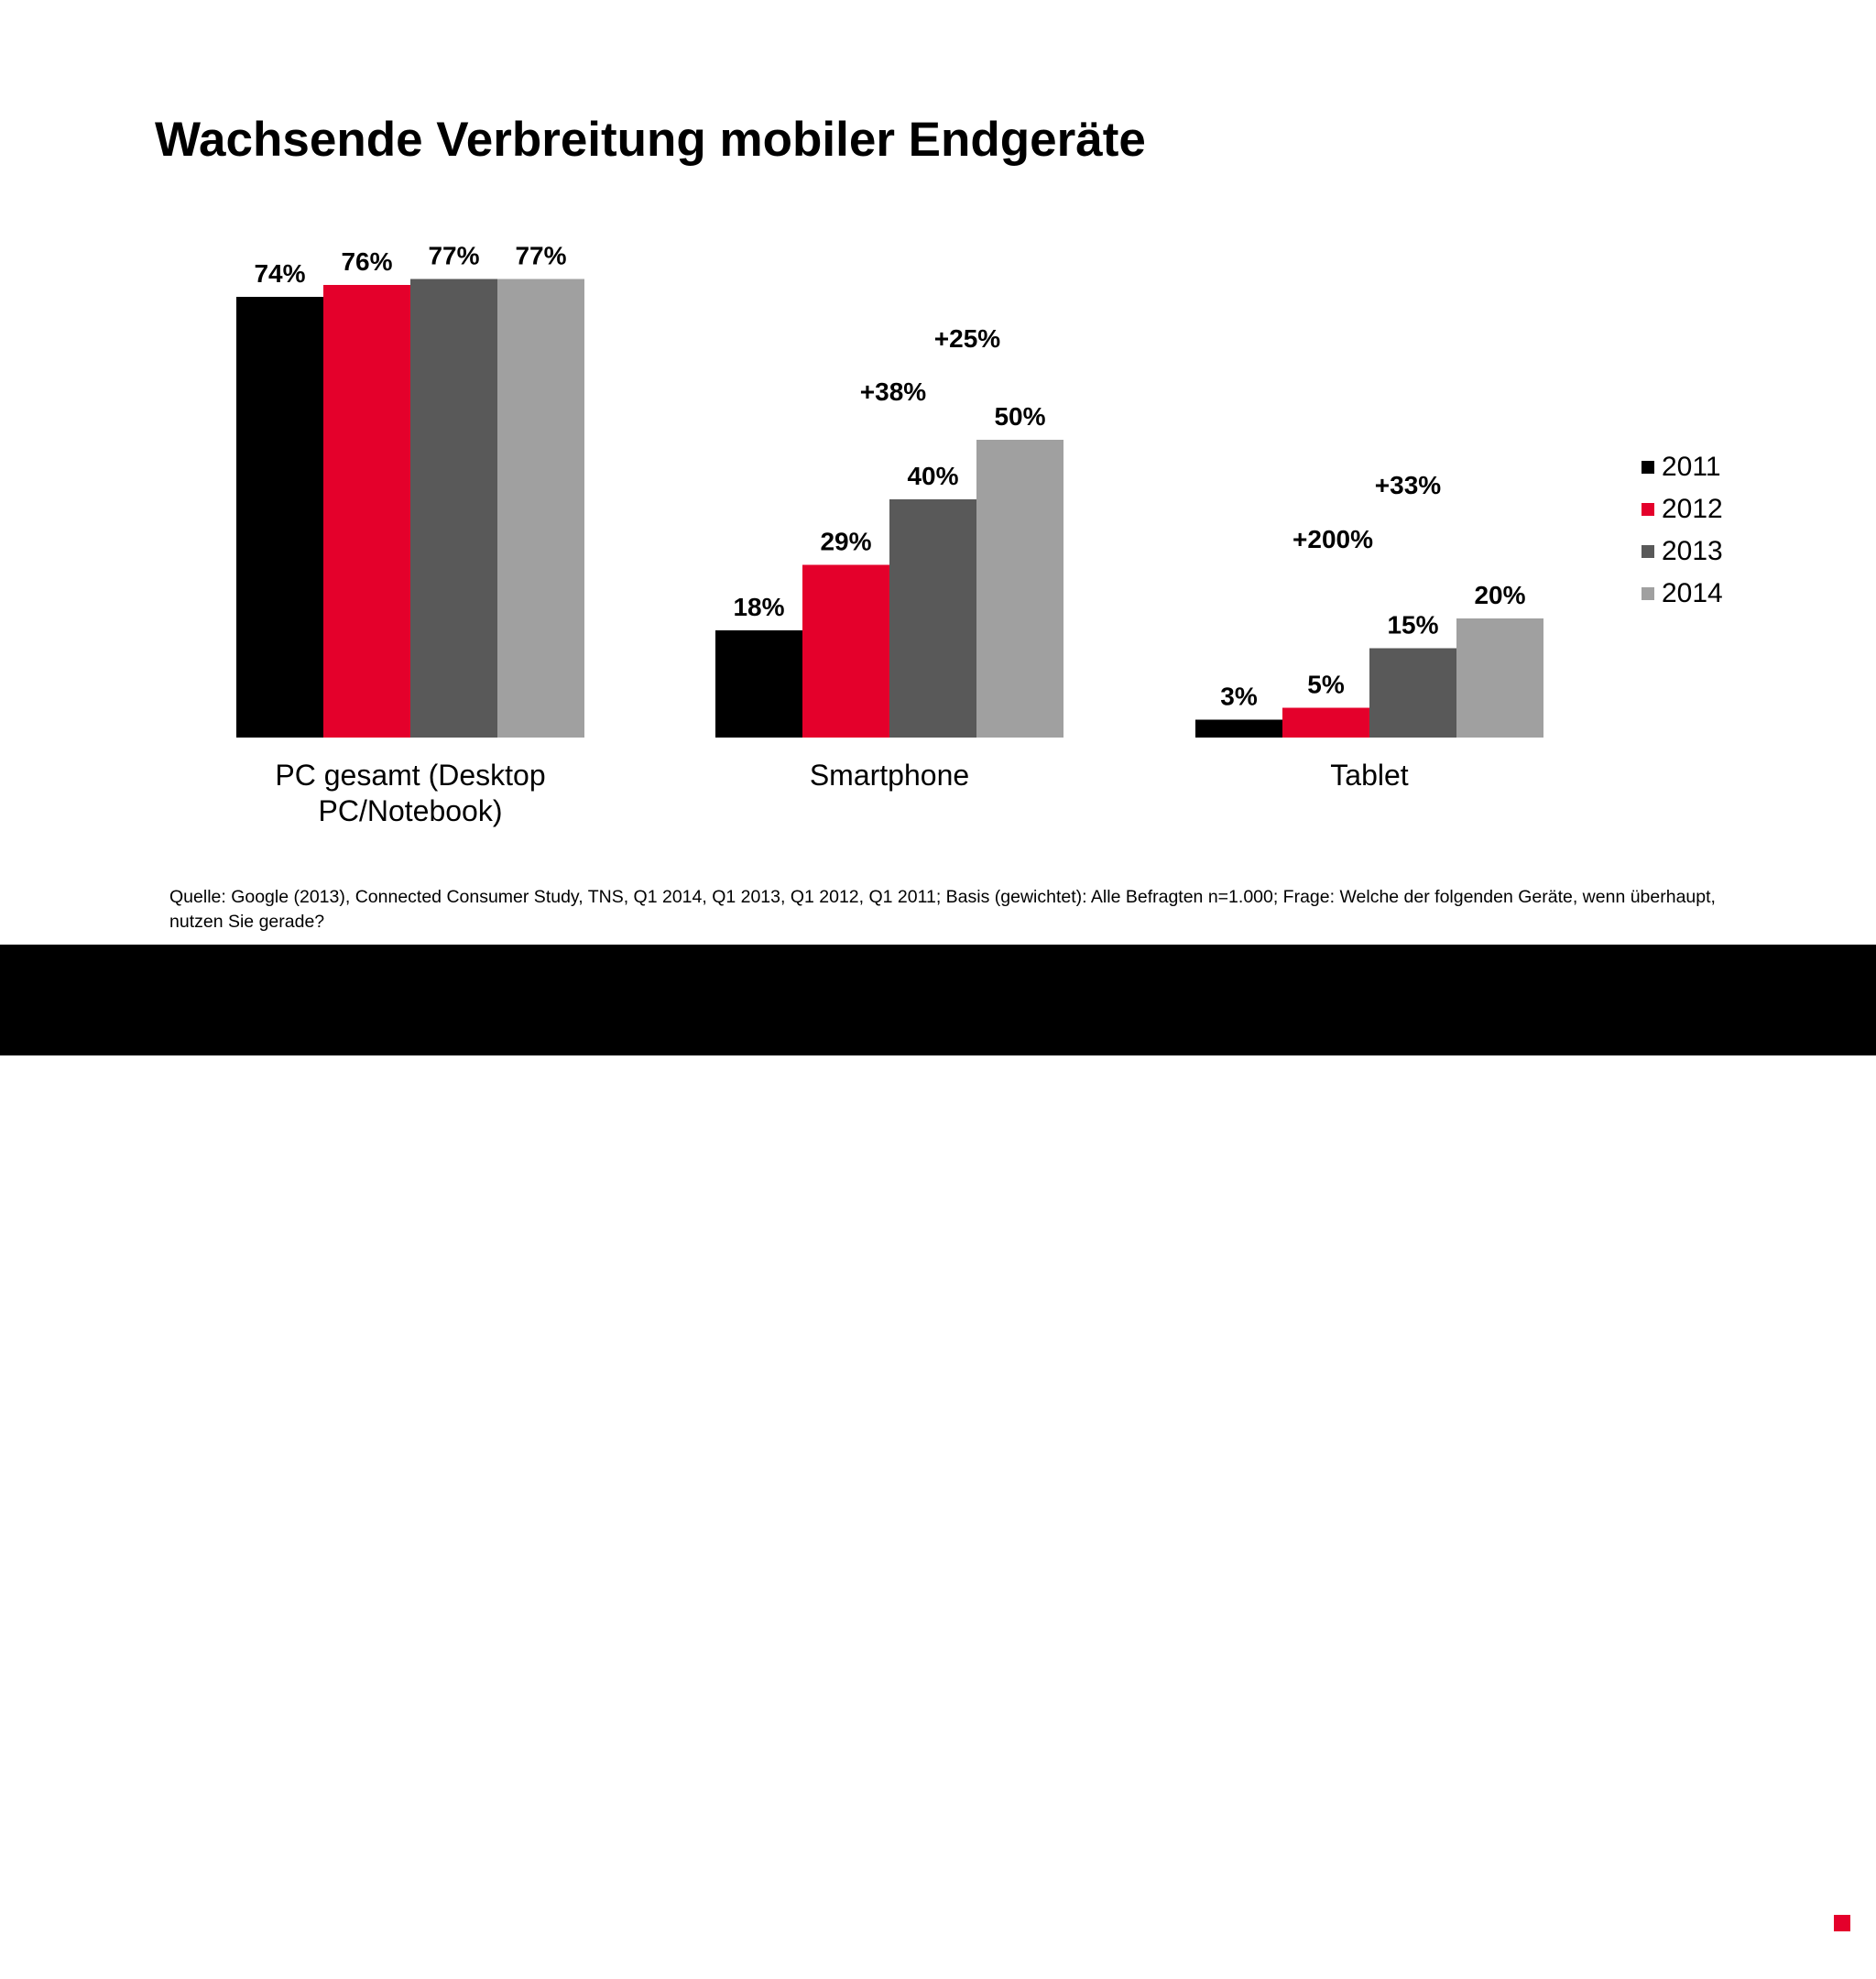  Describe the element at coordinates (453, 256) in the screenshot. I see `data-label-2013-0: 77%` at that location.